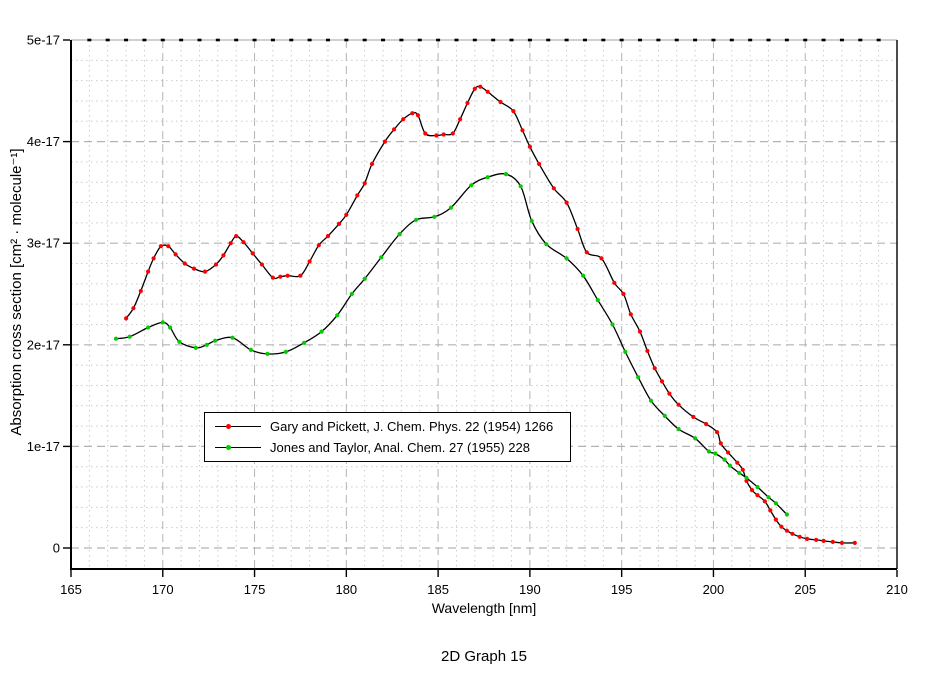  Describe the element at coordinates (71, 589) in the screenshot. I see `x-tick-label: 165` at that location.